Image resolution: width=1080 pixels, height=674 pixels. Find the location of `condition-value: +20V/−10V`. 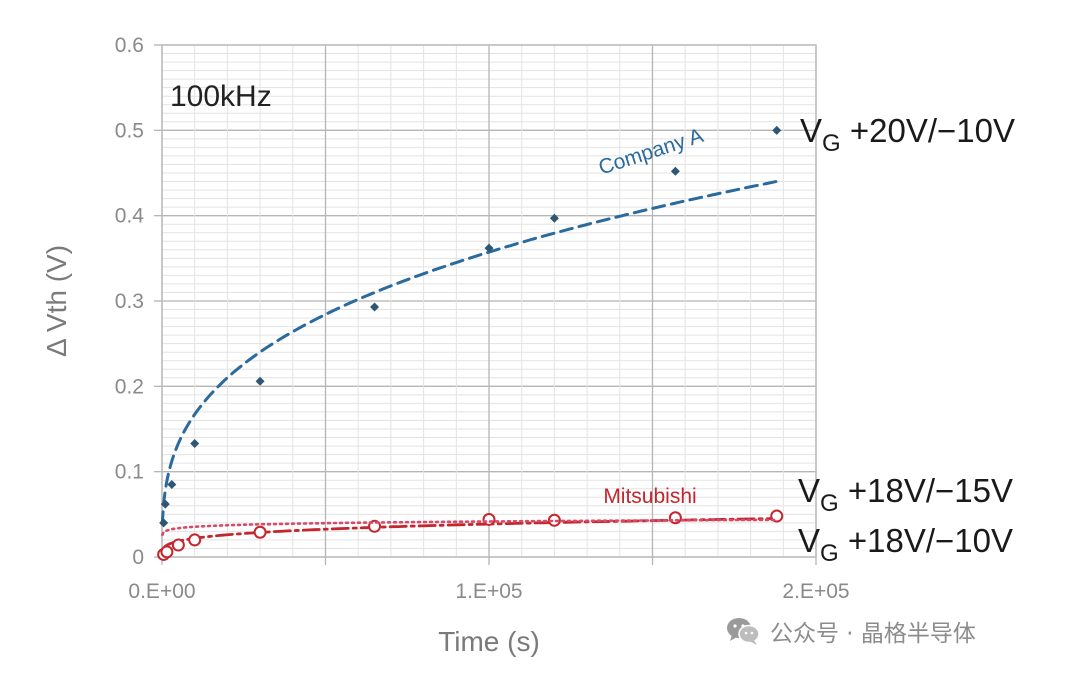

condition-value: +20V/−10V is located at coordinates (928, 130).